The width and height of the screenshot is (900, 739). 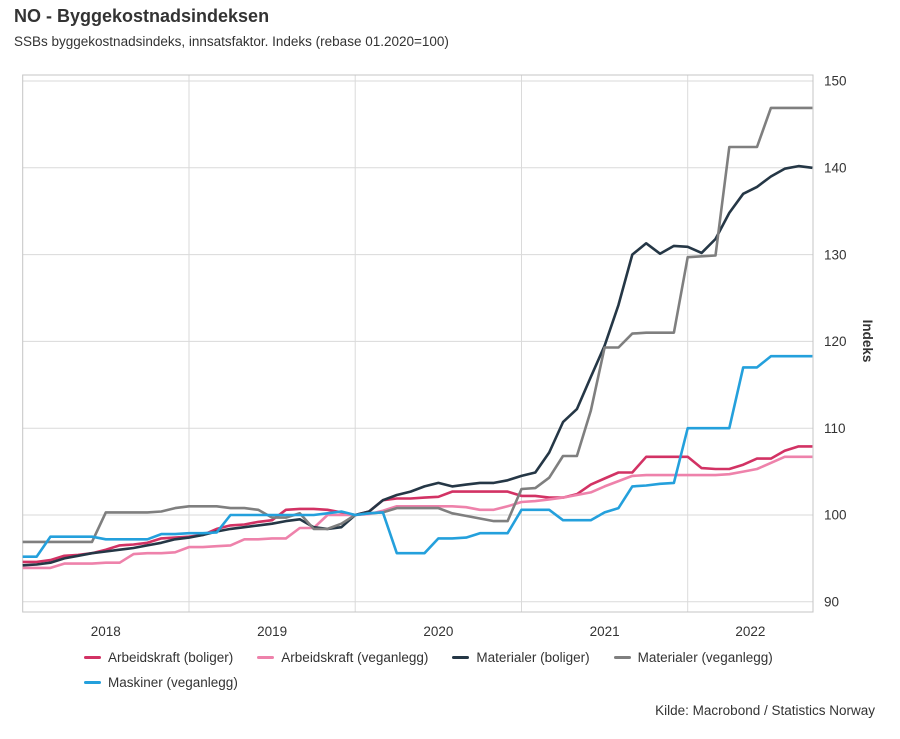 I want to click on legend-item: Arbeidskraft (boliger), so click(x=158, y=657).